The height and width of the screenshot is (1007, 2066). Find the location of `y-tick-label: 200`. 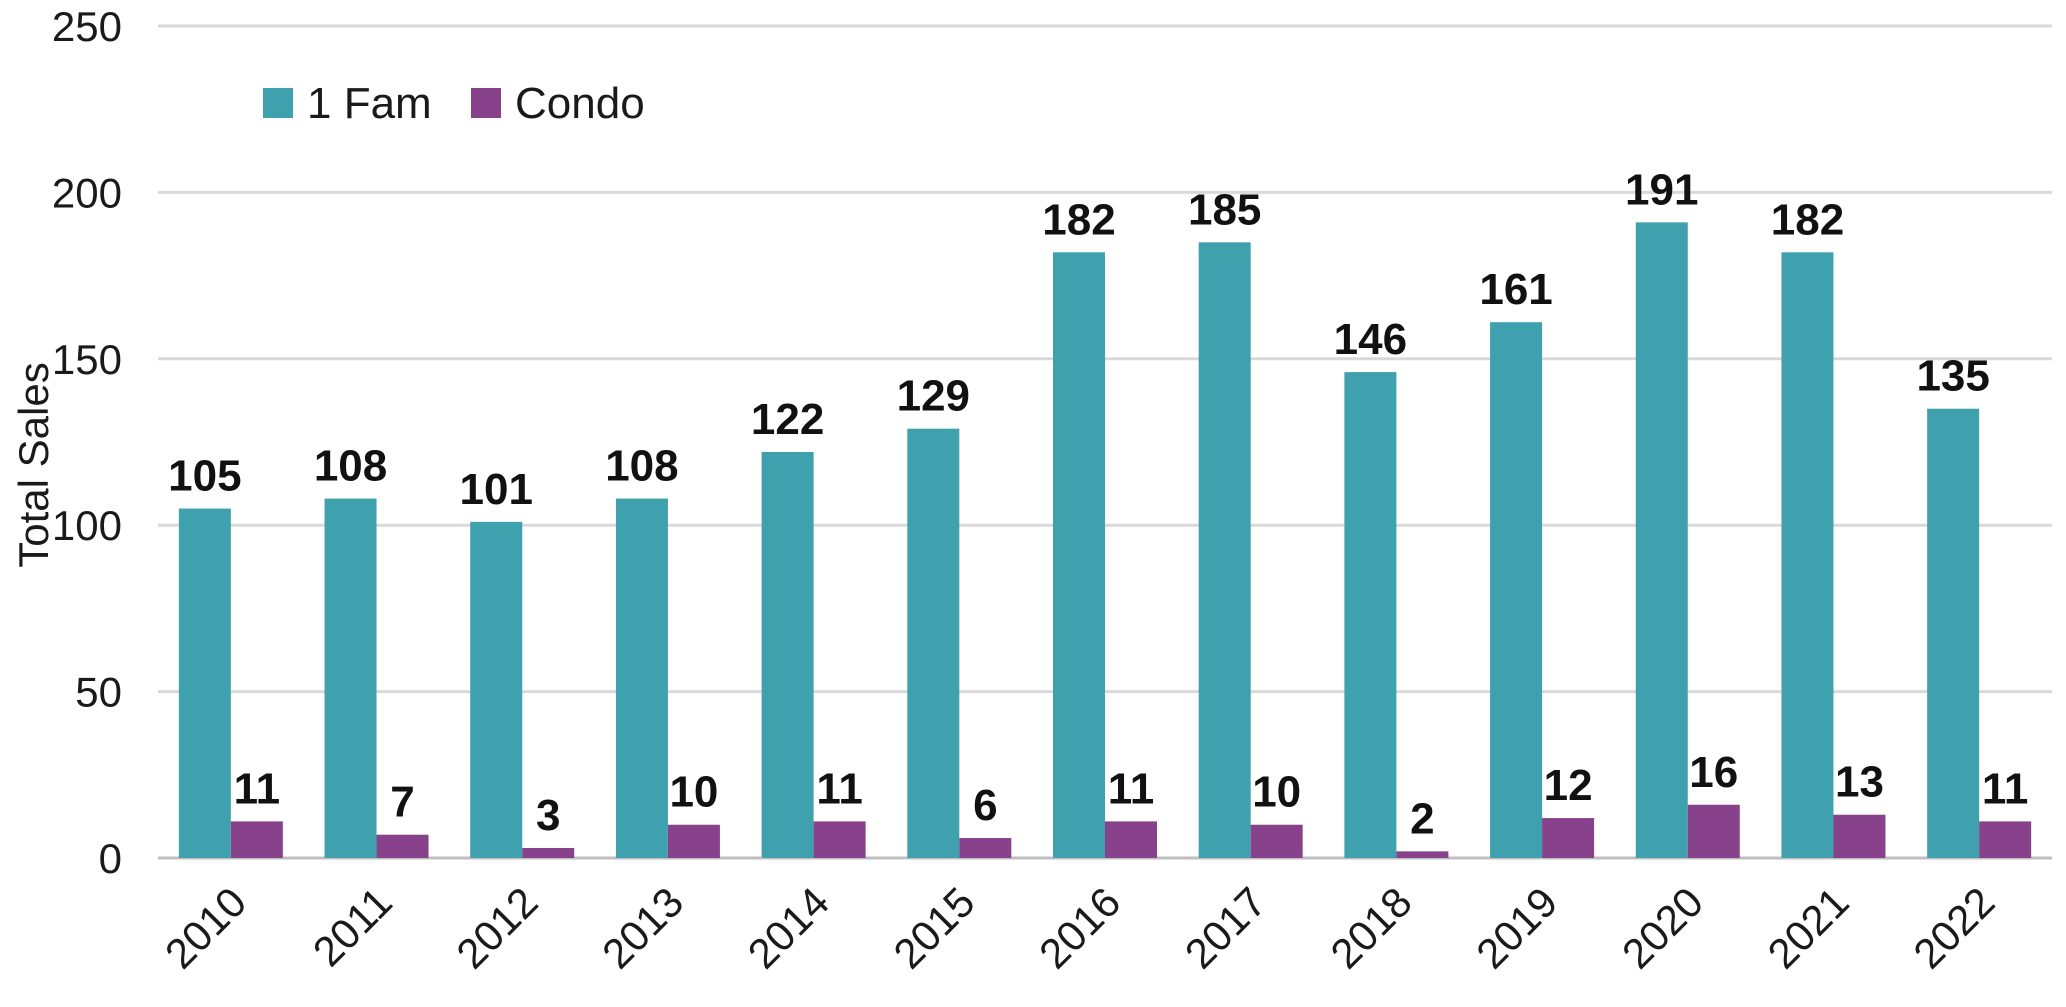

y-tick-label: 200 is located at coordinates (87, 192).